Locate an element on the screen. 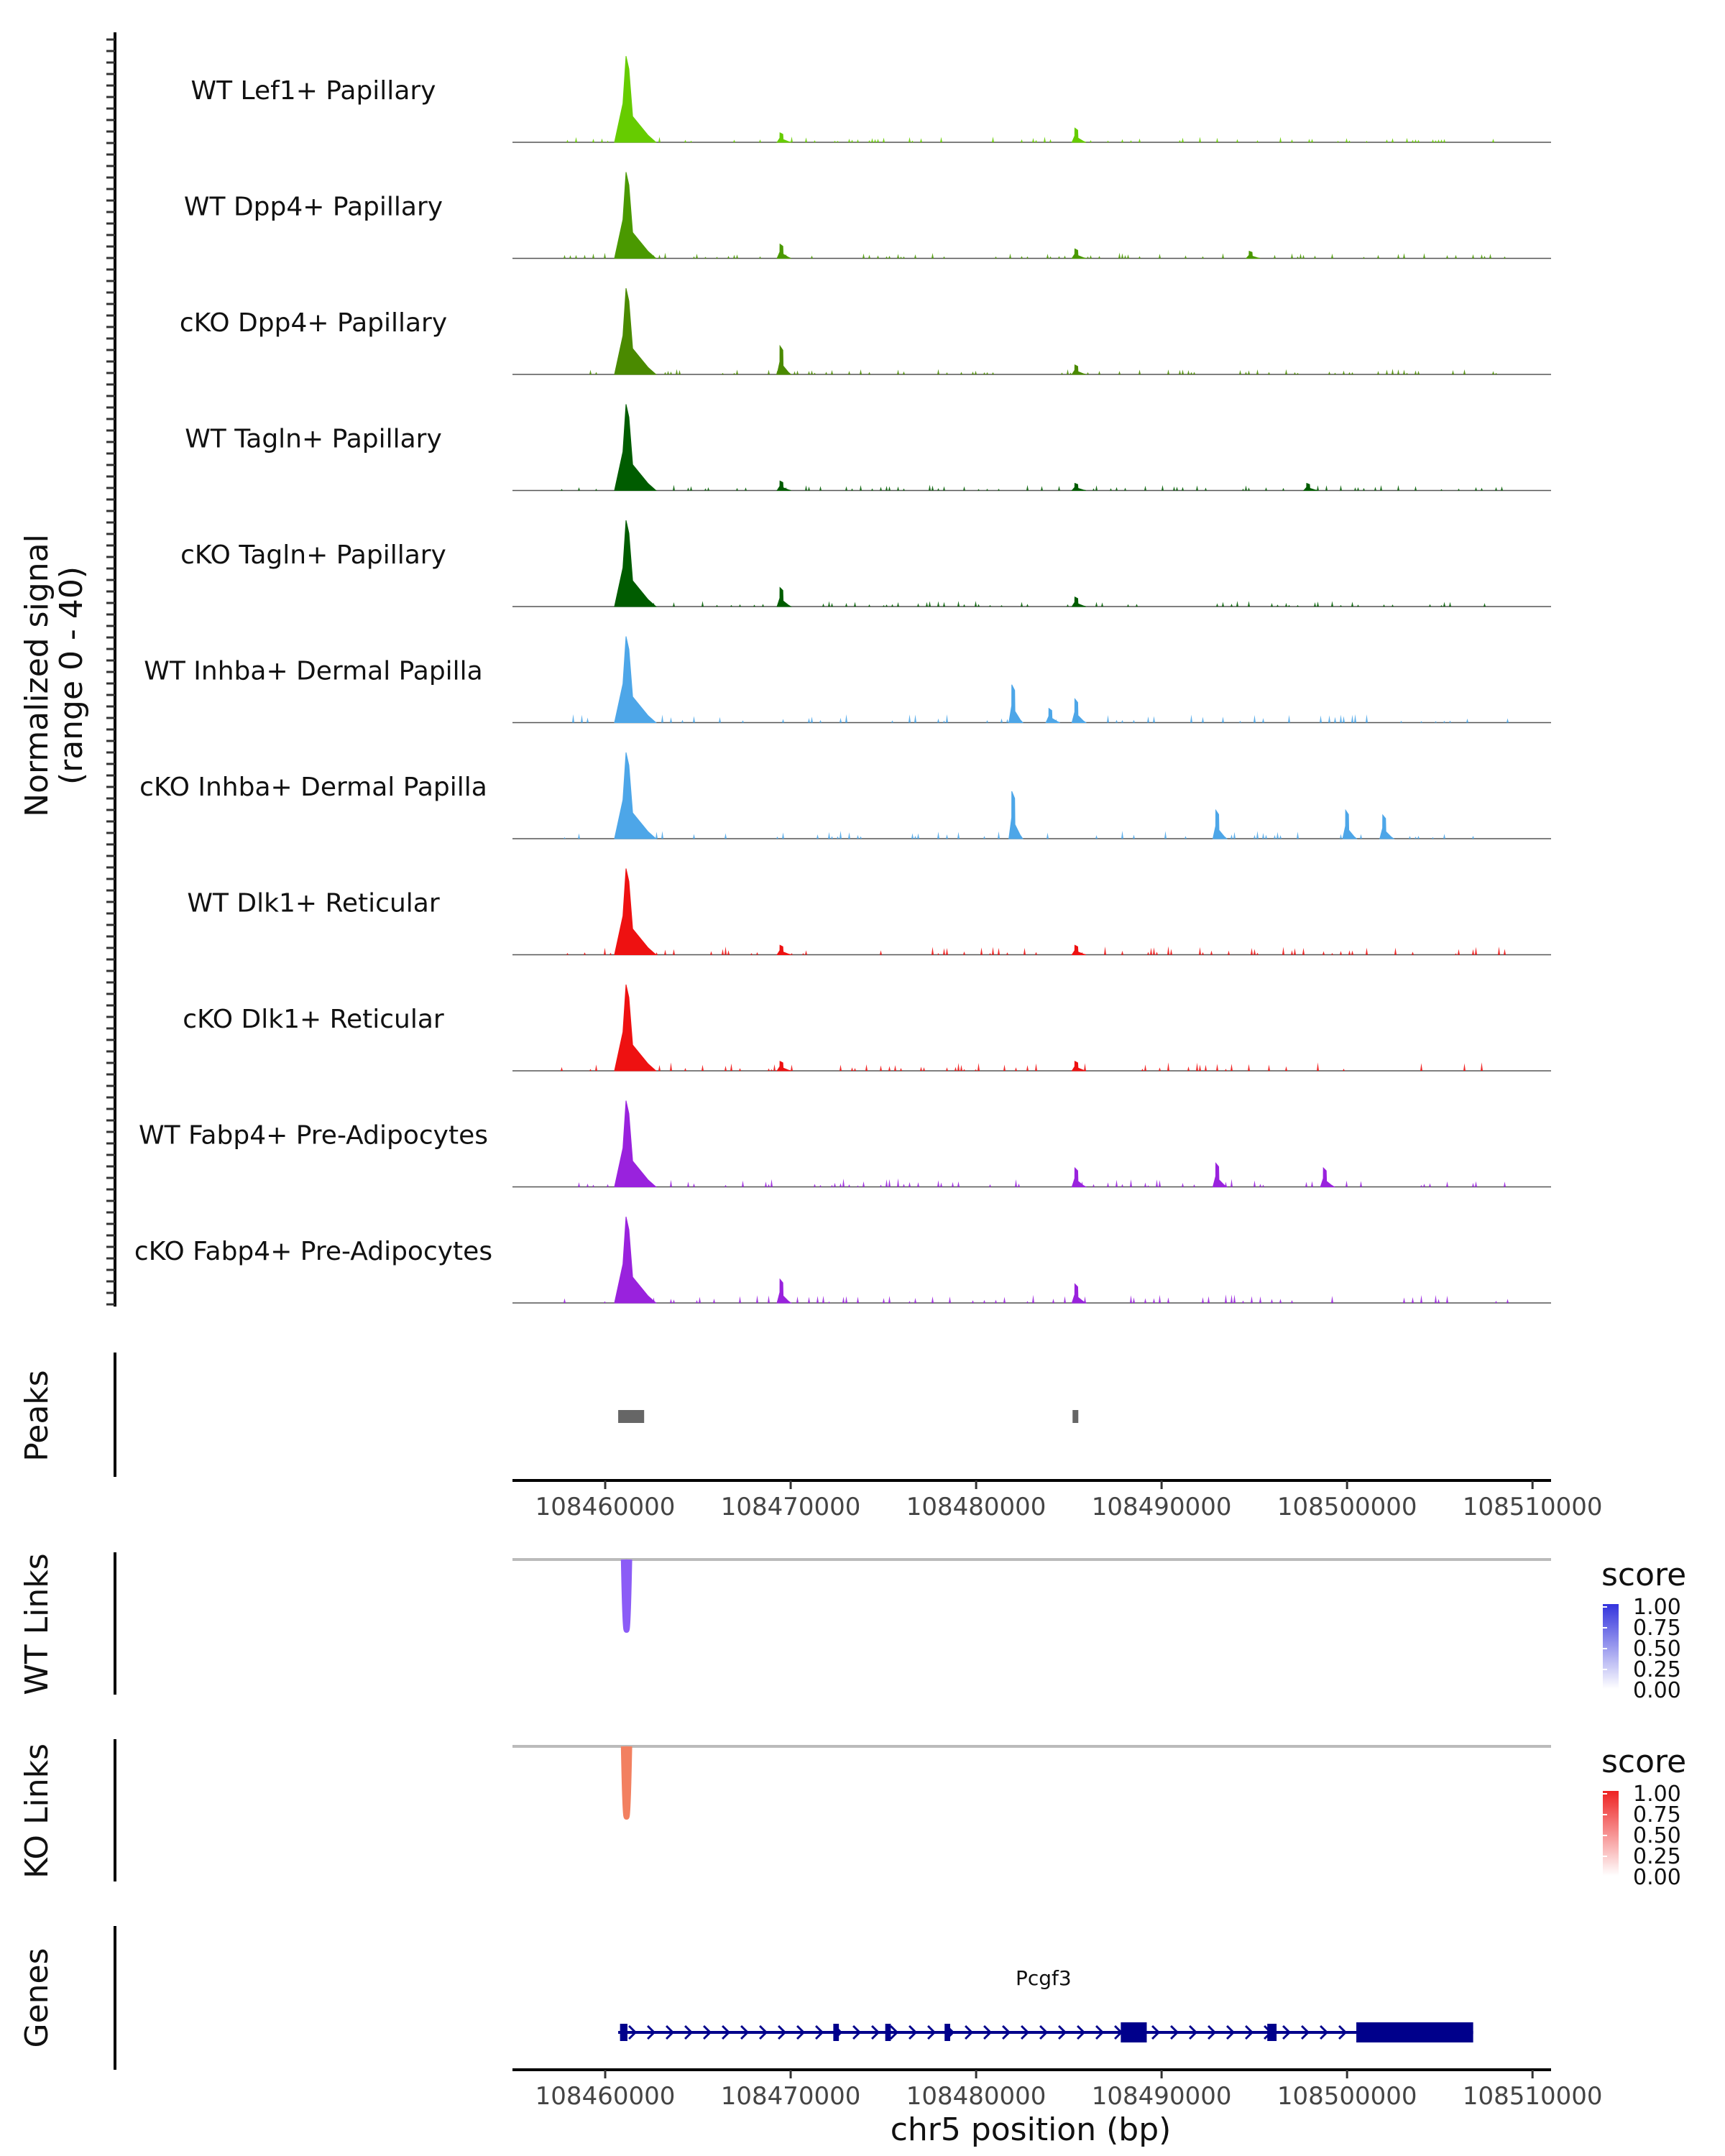 Image resolution: width=1725 pixels, height=2156 pixels. coverage-ylabel-line2: (range 0 - 40) is located at coordinates (71, 675).